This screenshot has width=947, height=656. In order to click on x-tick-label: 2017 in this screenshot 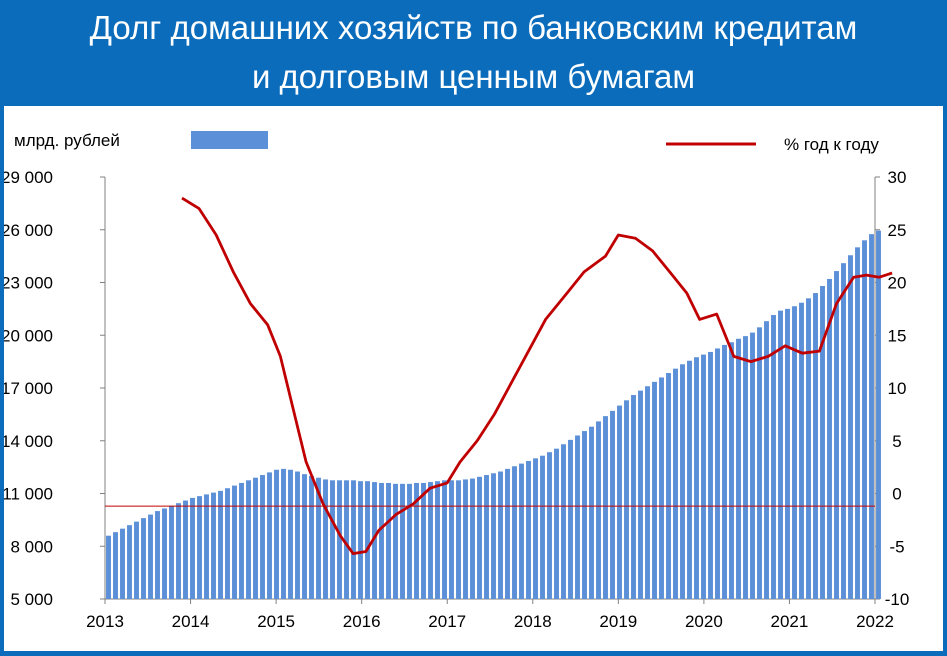, I will do `click(447, 621)`.